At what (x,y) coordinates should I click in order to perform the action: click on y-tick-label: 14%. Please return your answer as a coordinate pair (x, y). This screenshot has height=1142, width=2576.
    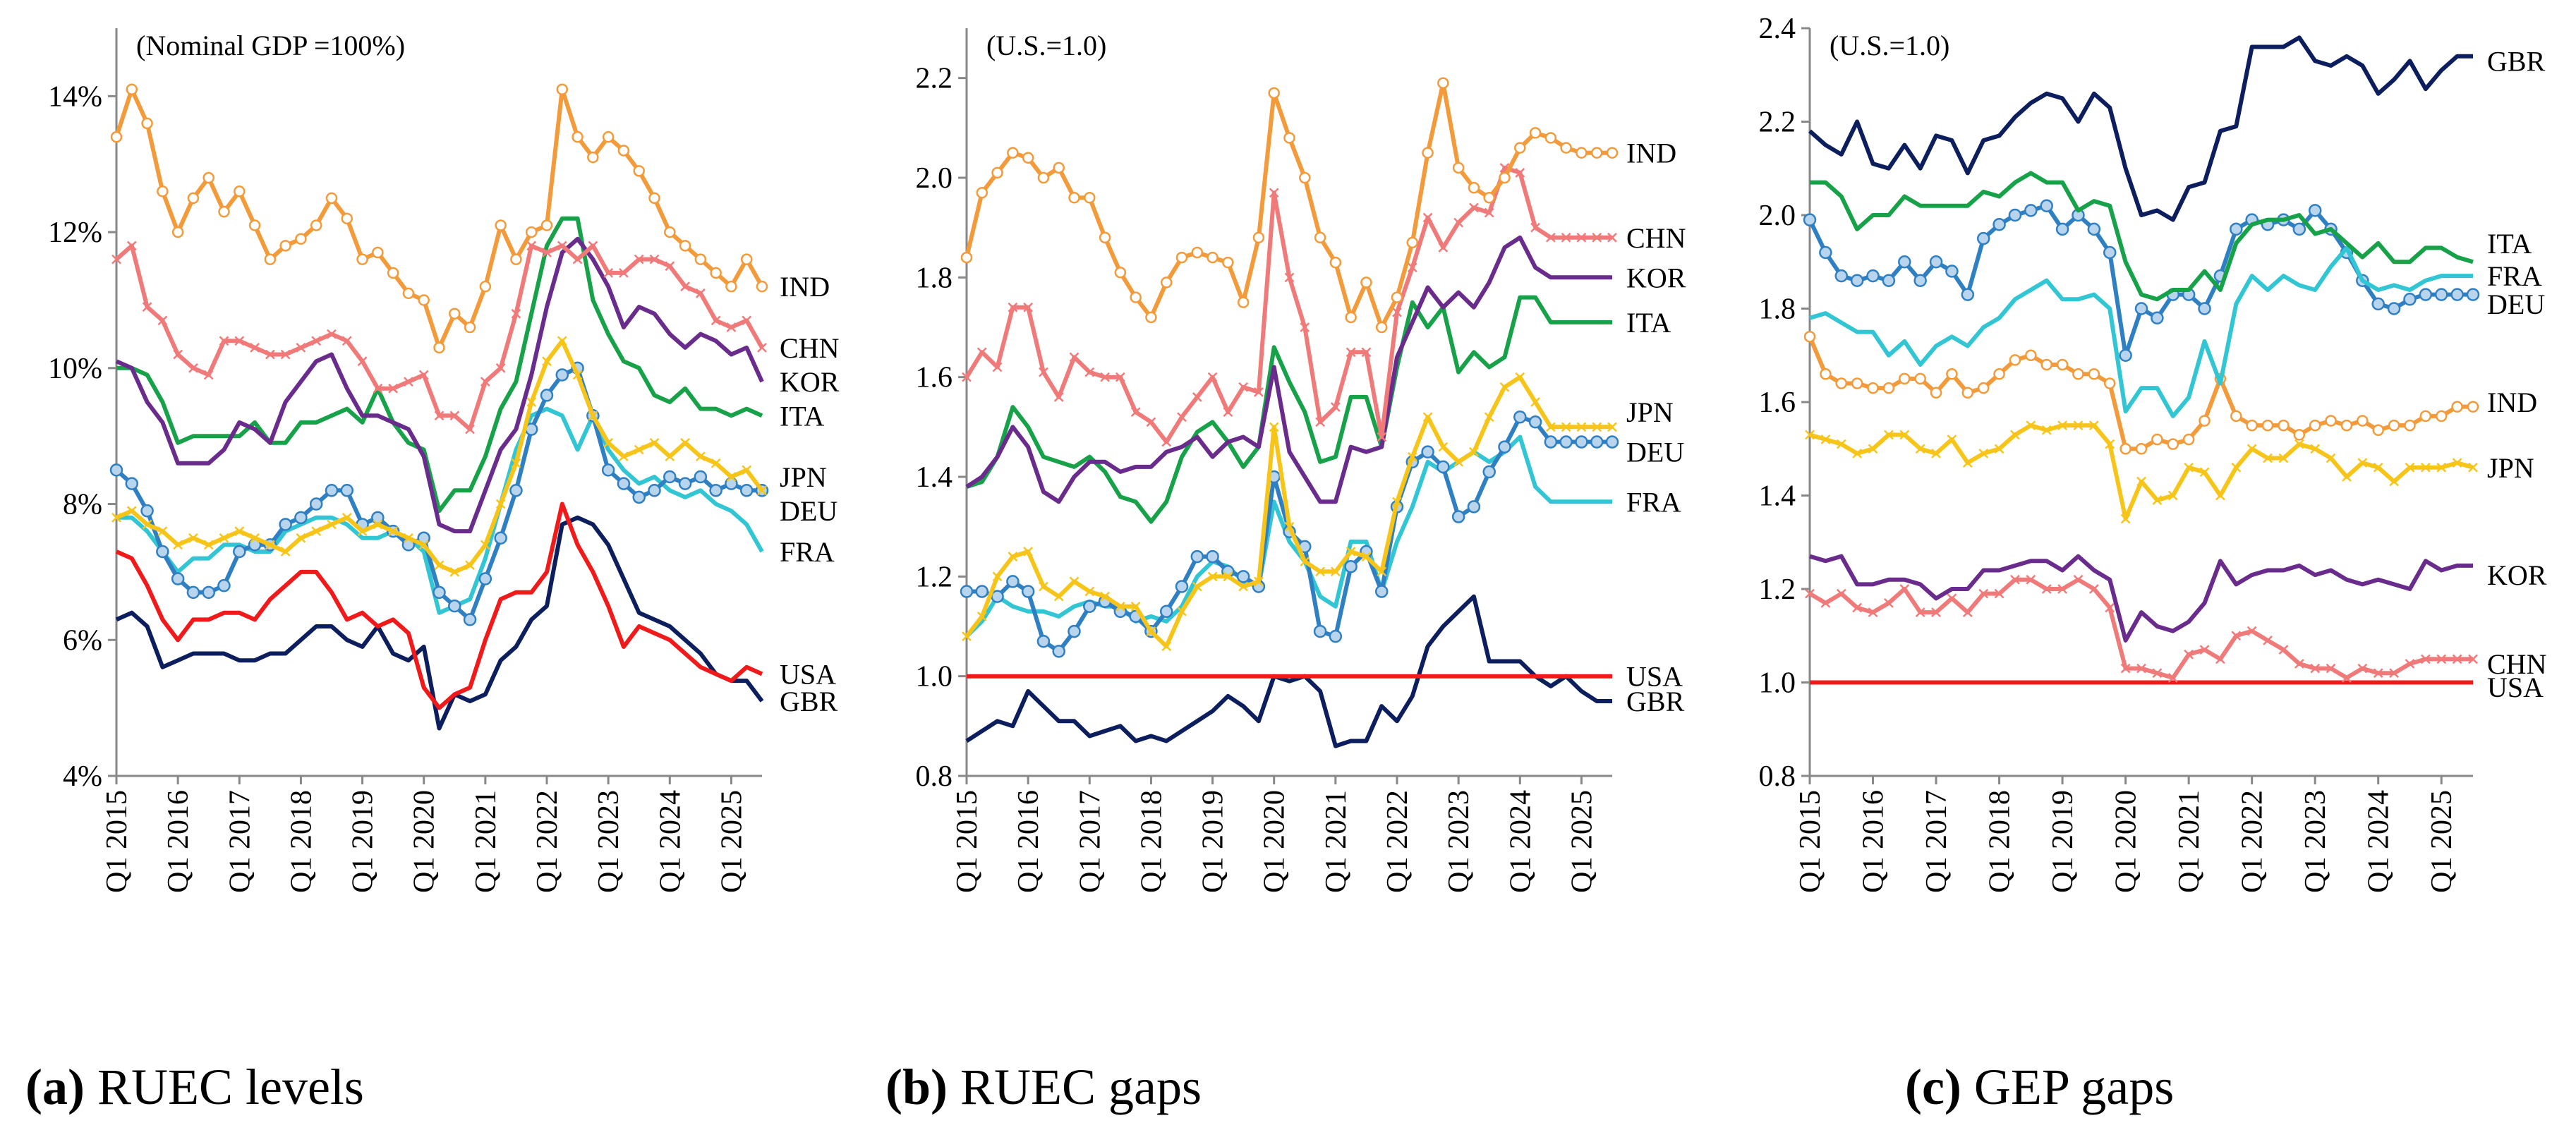
    Looking at the image, I should click on (75, 96).